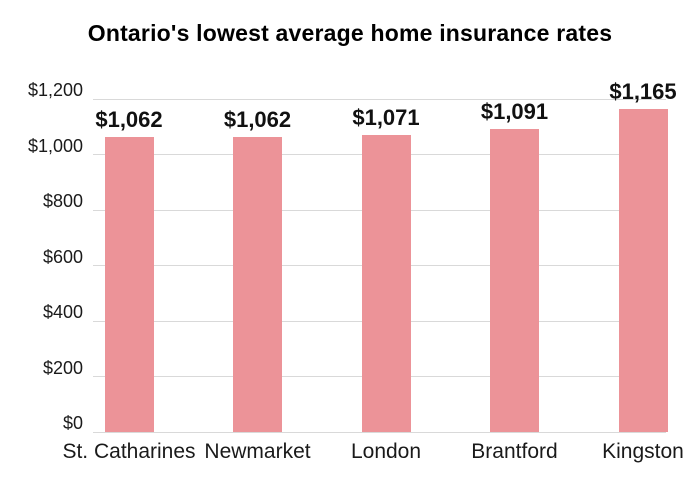  I want to click on x-tick-label: Brantford, so click(514, 451).